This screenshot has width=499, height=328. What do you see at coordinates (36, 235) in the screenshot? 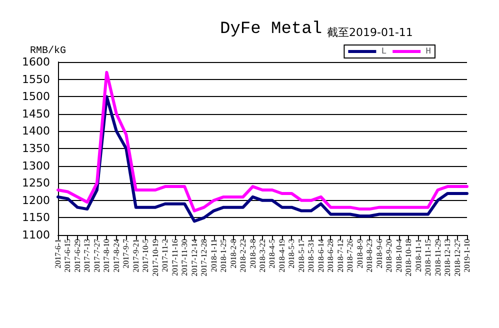
I see `y-tick-label: 1100` at bounding box center [36, 235].